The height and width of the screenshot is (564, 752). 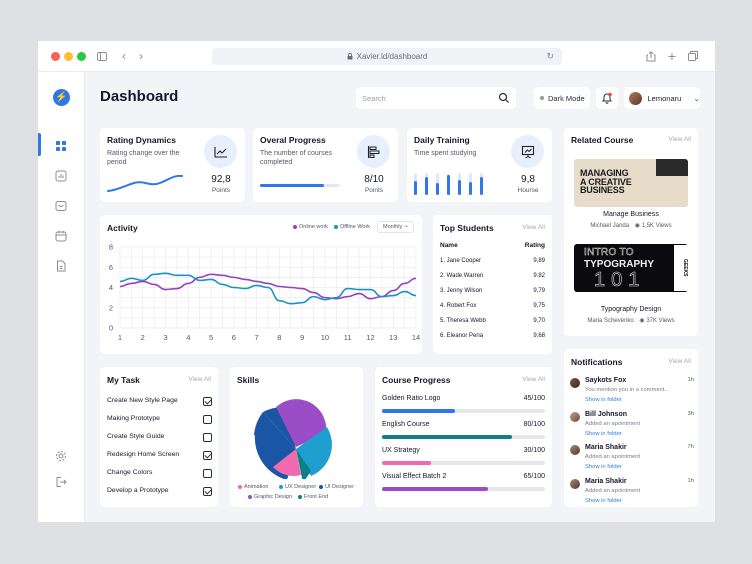 What do you see at coordinates (463, 458) in the screenshot?
I see `course-progress-item: UX Strategy 30/100` at bounding box center [463, 458].